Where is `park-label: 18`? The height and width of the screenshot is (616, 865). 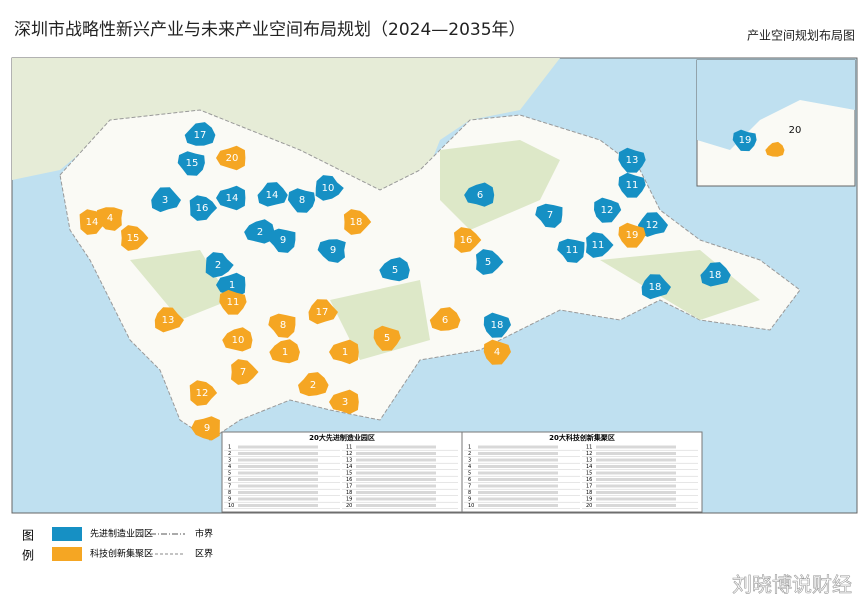
park-label: 18 is located at coordinates (715, 275).